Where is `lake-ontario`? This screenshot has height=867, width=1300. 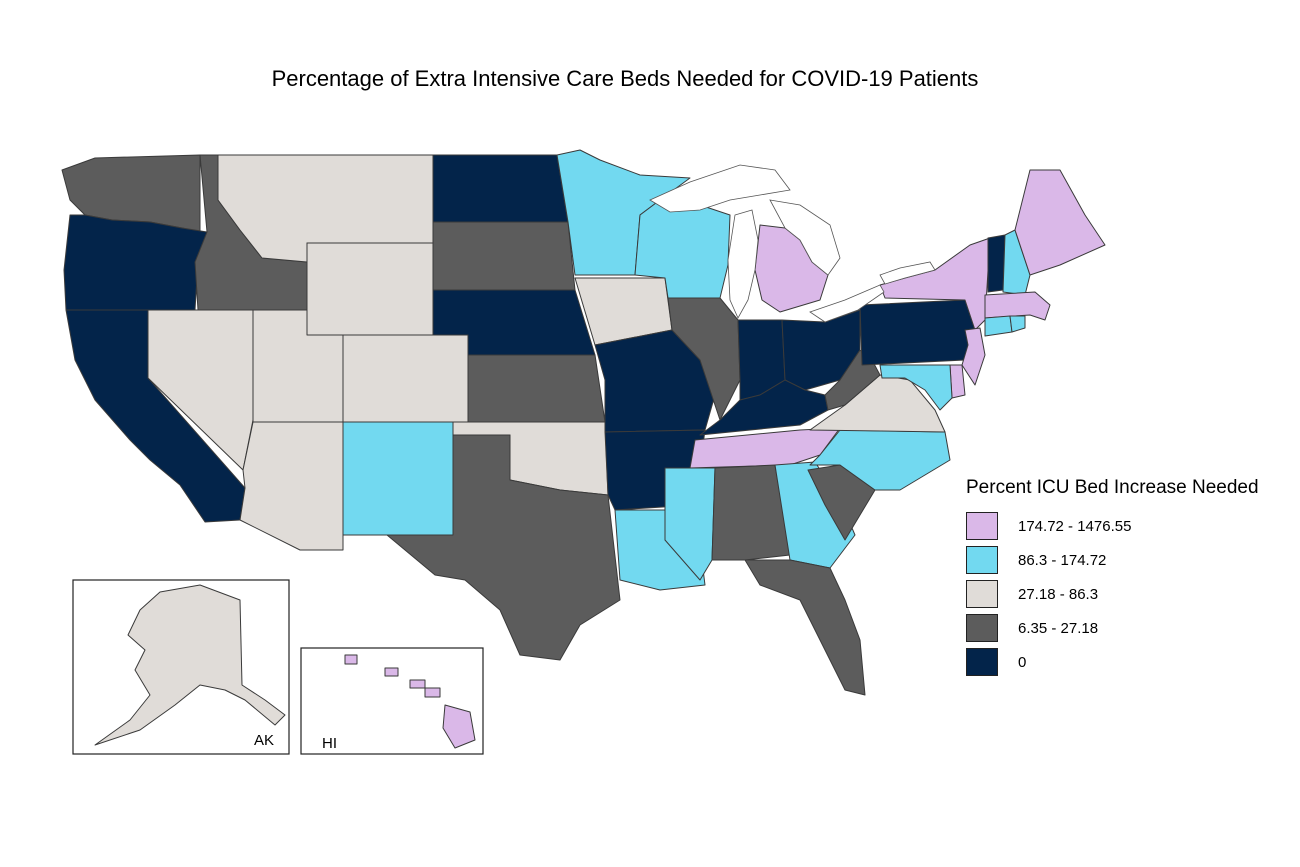 lake-ontario is located at coordinates (907, 273).